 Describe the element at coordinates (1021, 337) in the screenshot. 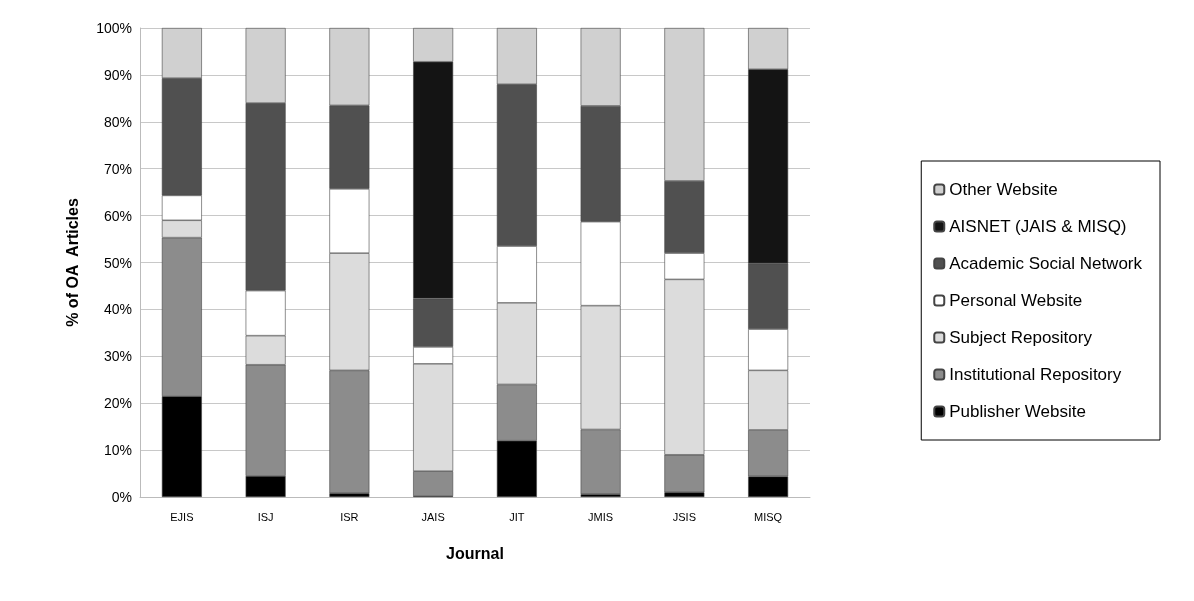

I see `legend-label: Subject Repository` at that location.